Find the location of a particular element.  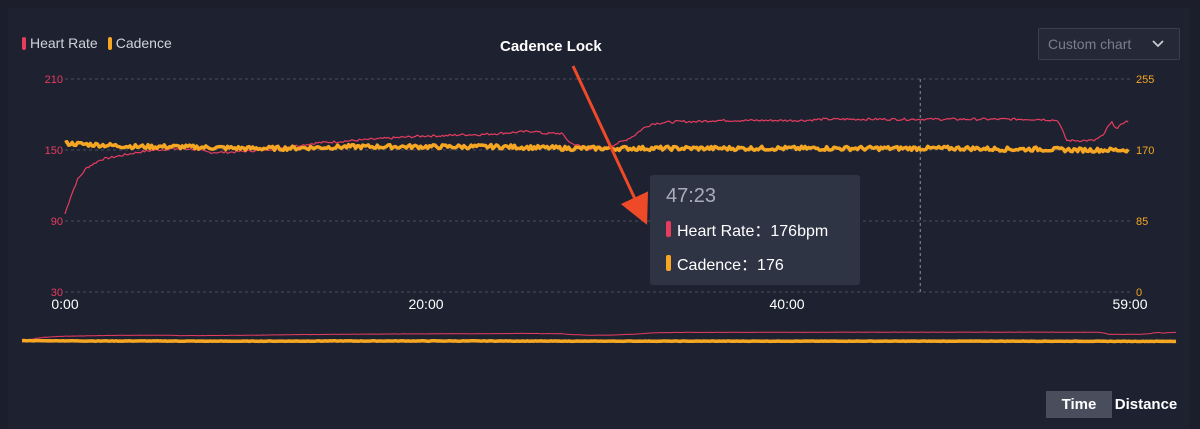

tooltip-row-cadence: Cadence：176 is located at coordinates (763, 263).